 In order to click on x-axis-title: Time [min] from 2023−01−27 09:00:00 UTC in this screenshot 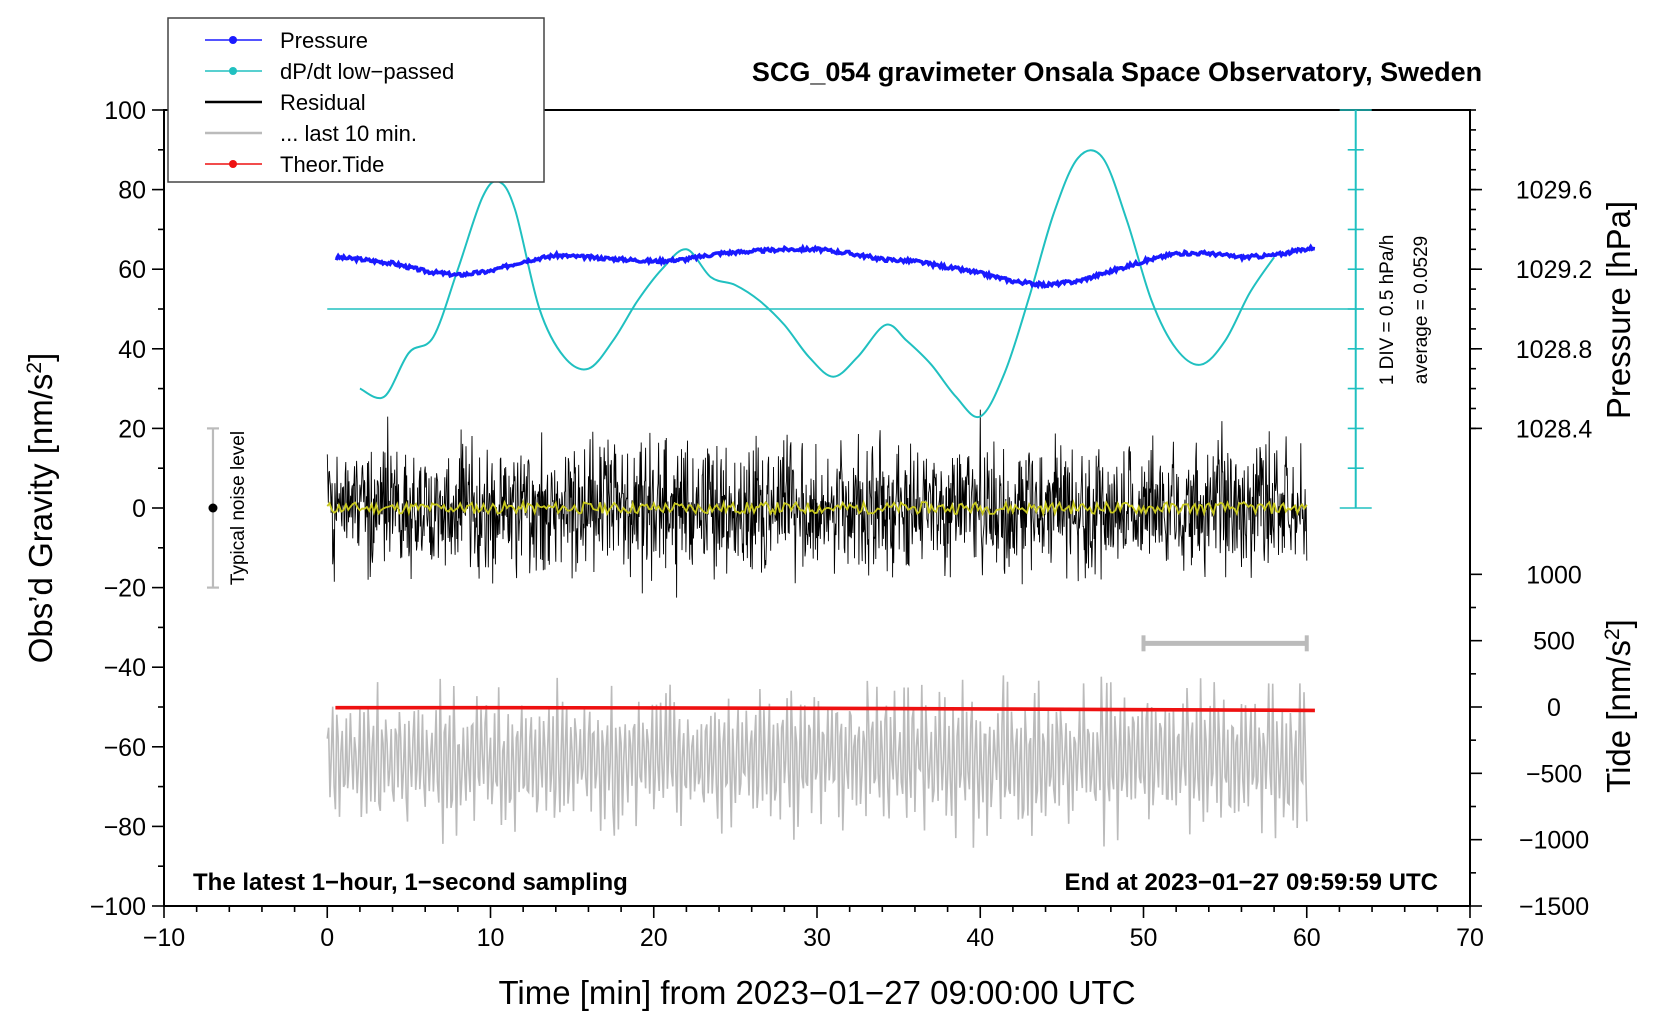, I will do `click(816, 992)`.